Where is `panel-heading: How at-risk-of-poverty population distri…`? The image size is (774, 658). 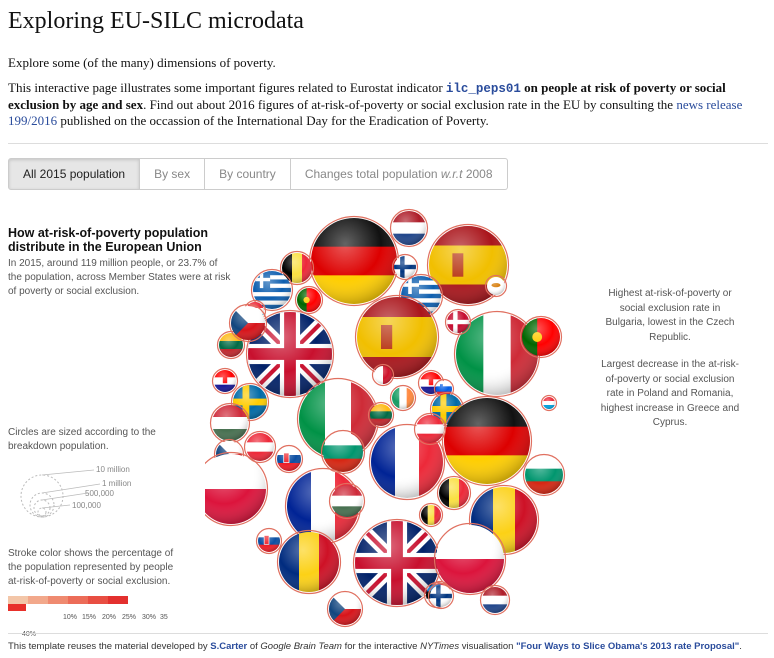 panel-heading: How at-risk-of-poverty population distri… is located at coordinates (108, 240).